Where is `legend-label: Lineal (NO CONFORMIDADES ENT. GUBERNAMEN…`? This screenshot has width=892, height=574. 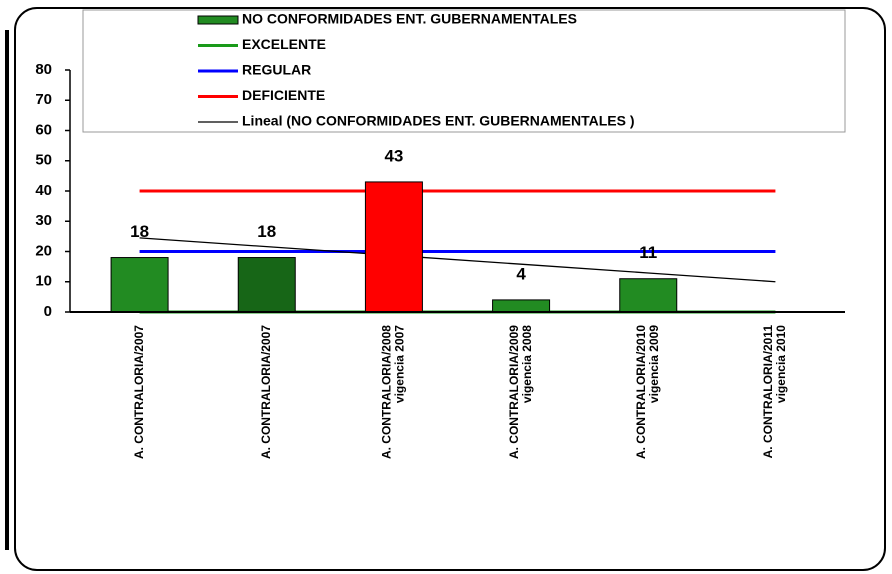
legend-label: Lineal (NO CONFORMIDADES ENT. GUBERNAMEN… is located at coordinates (438, 121).